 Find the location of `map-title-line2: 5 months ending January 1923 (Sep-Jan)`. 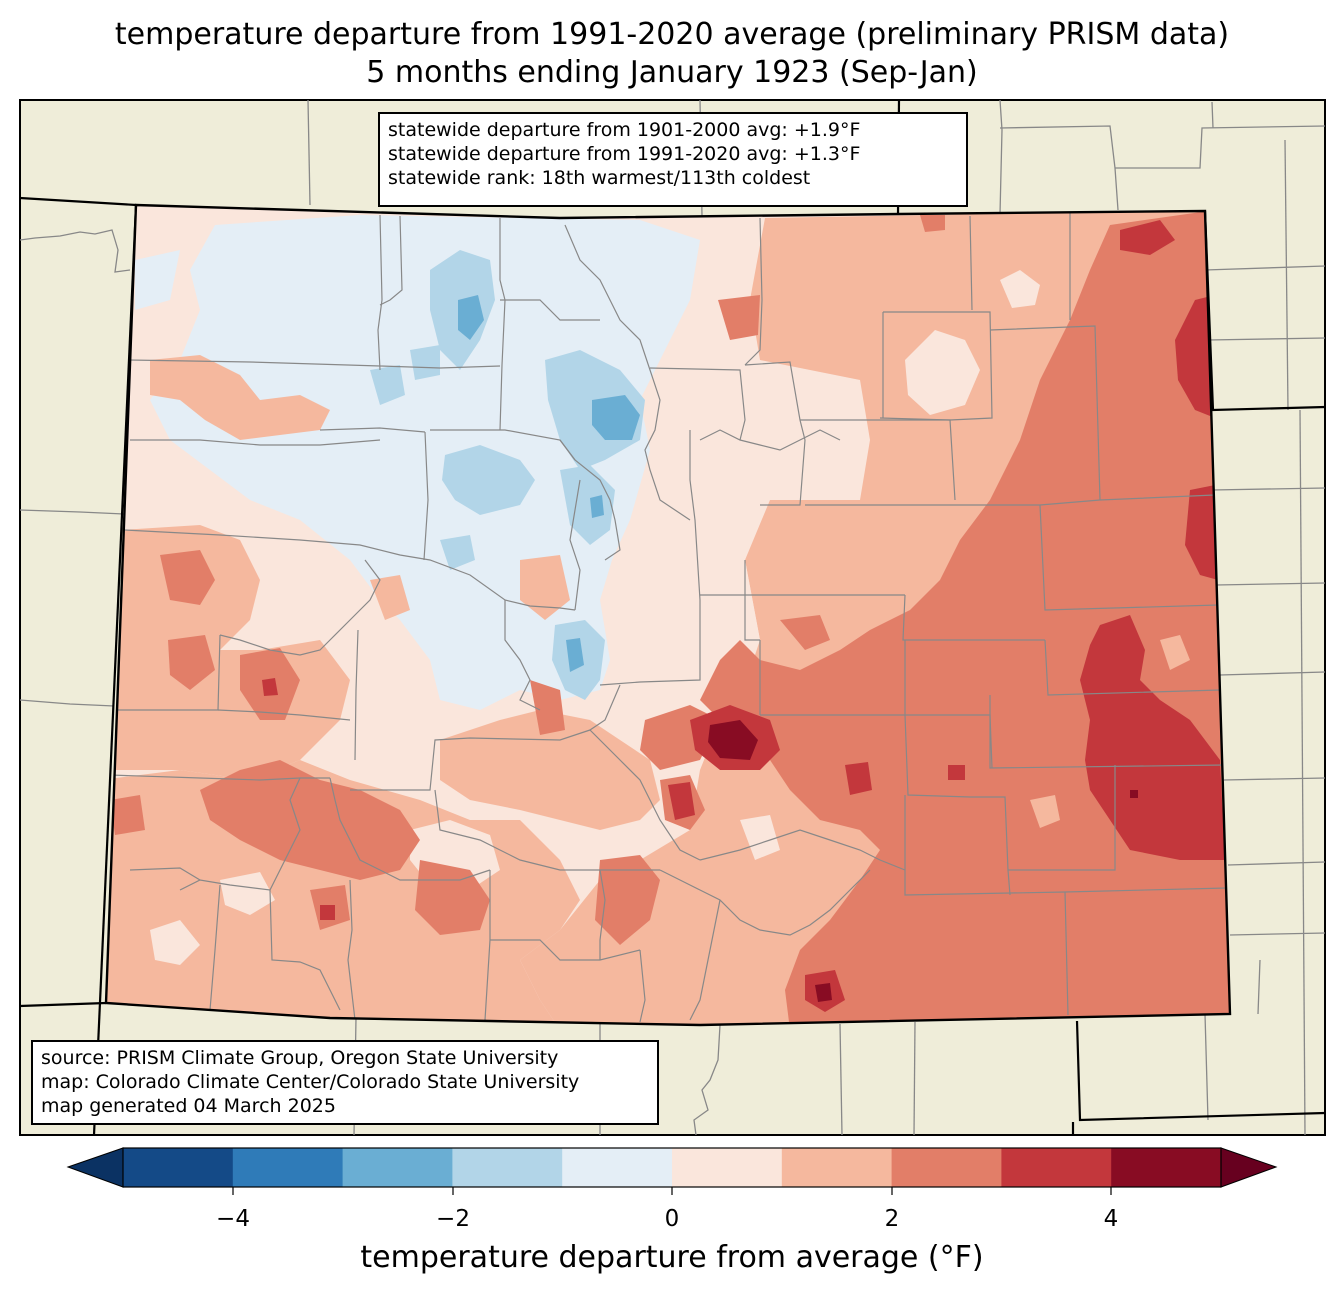

map-title-line2: 5 months ending January 1923 (Sep-Jan) is located at coordinates (672, 72).